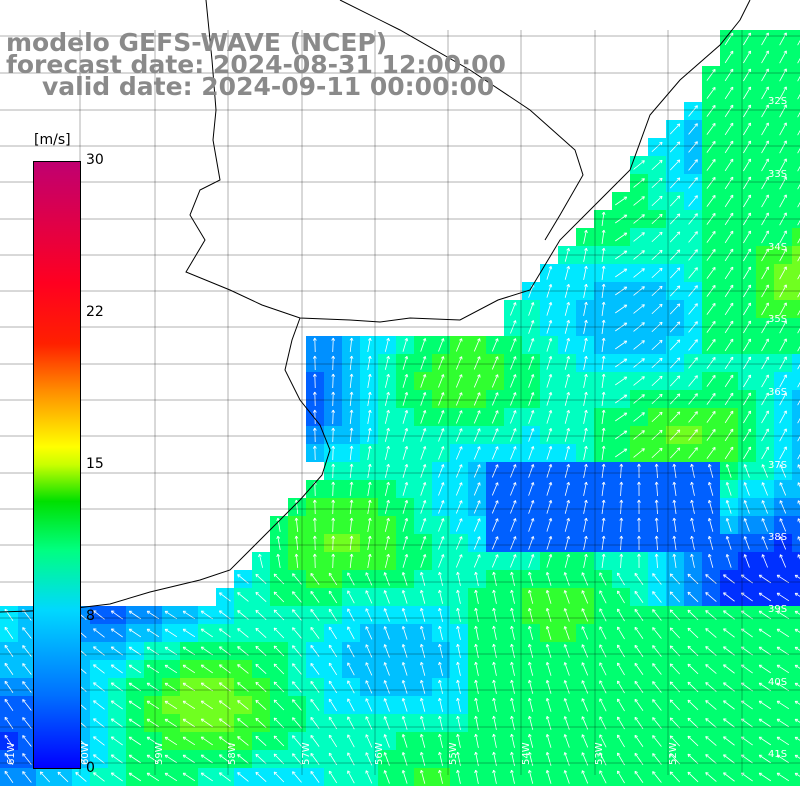 The image size is (800, 804). What do you see at coordinates (599, 753) in the screenshot?
I see `longitude-label: 53W` at bounding box center [599, 753].